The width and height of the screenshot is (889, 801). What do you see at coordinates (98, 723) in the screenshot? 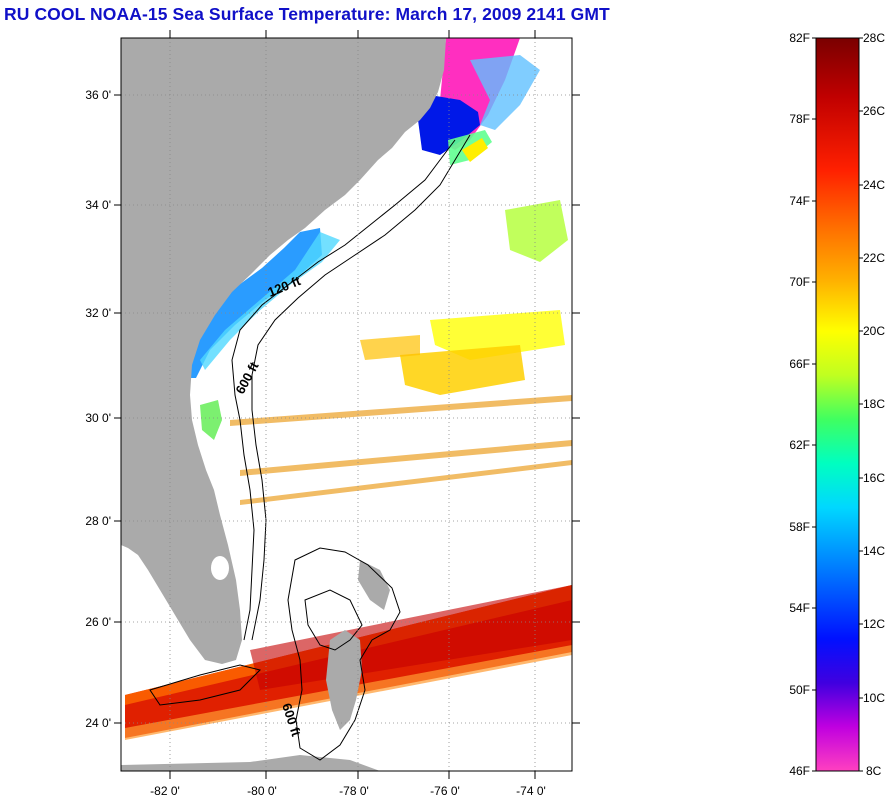
I see `lat-label-24: 24 0'` at bounding box center [98, 723].